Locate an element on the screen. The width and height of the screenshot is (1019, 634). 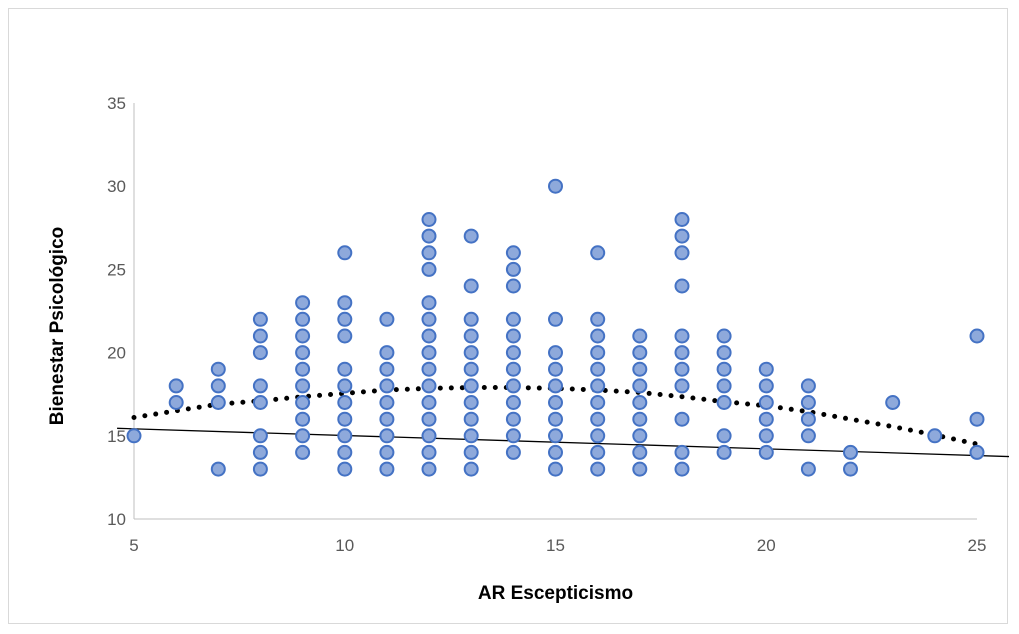
x-axis-title: AR Escepticismo is located at coordinates (555, 593).